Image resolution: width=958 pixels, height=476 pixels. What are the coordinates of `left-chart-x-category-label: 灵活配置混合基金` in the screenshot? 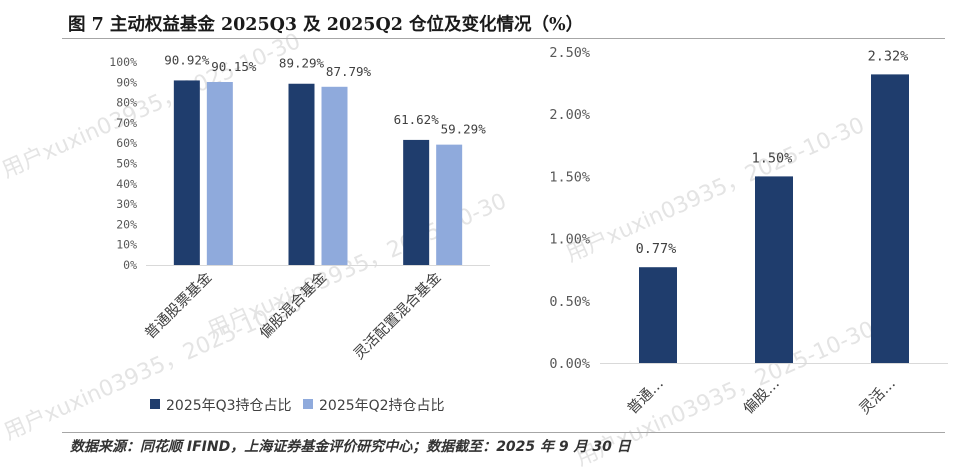 It's located at (397, 315).